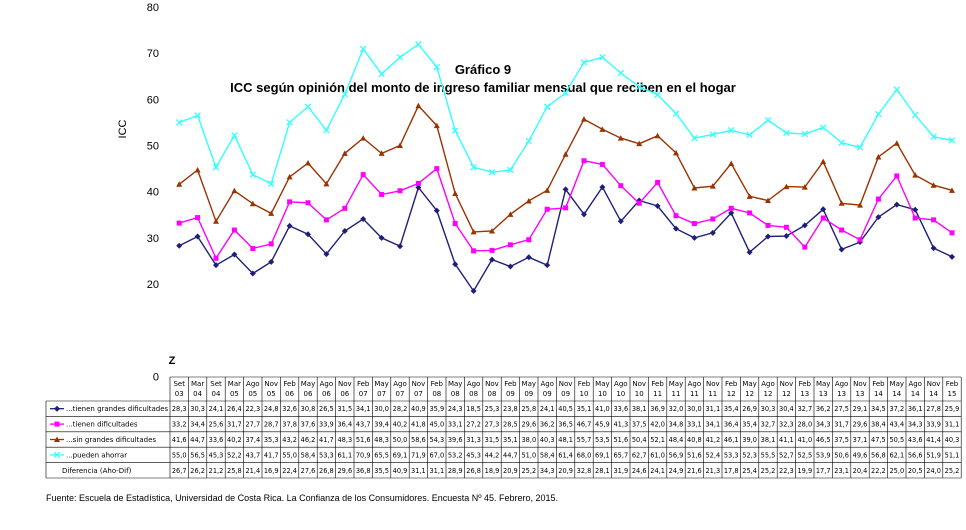 This screenshot has height=530, width=966. Describe the element at coordinates (731, 440) in the screenshot. I see `data-label: 46,1` at that location.